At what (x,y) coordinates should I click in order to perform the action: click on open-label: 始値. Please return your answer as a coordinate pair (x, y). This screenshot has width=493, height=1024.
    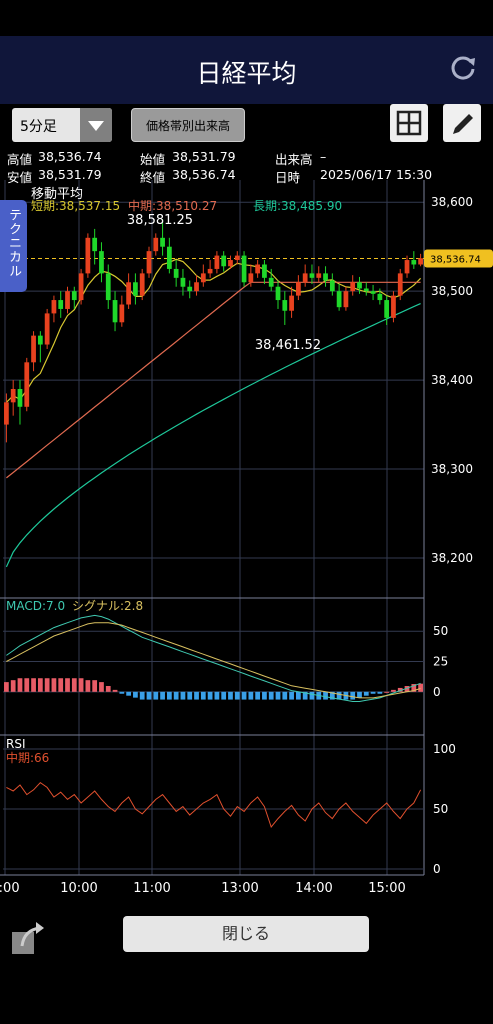
    Looking at the image, I should click on (153, 159).